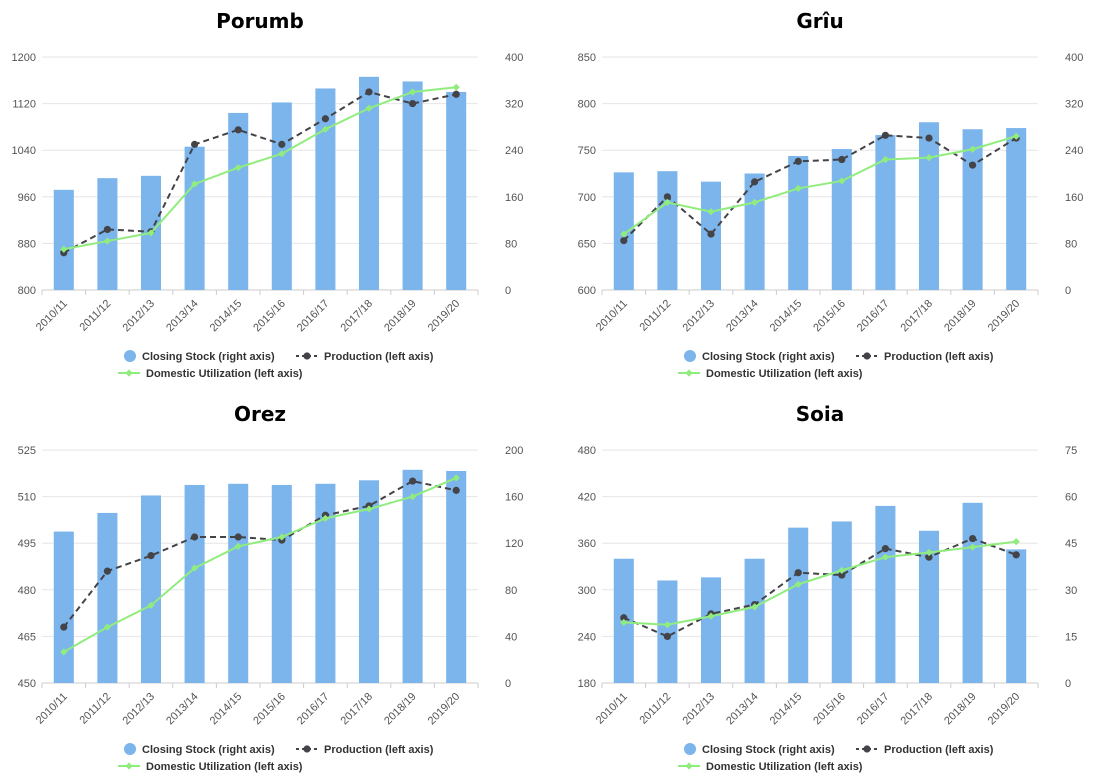 Image resolution: width=1101 pixels, height=778 pixels. I want to click on left-axis-tick-label: 700, so click(587, 198).